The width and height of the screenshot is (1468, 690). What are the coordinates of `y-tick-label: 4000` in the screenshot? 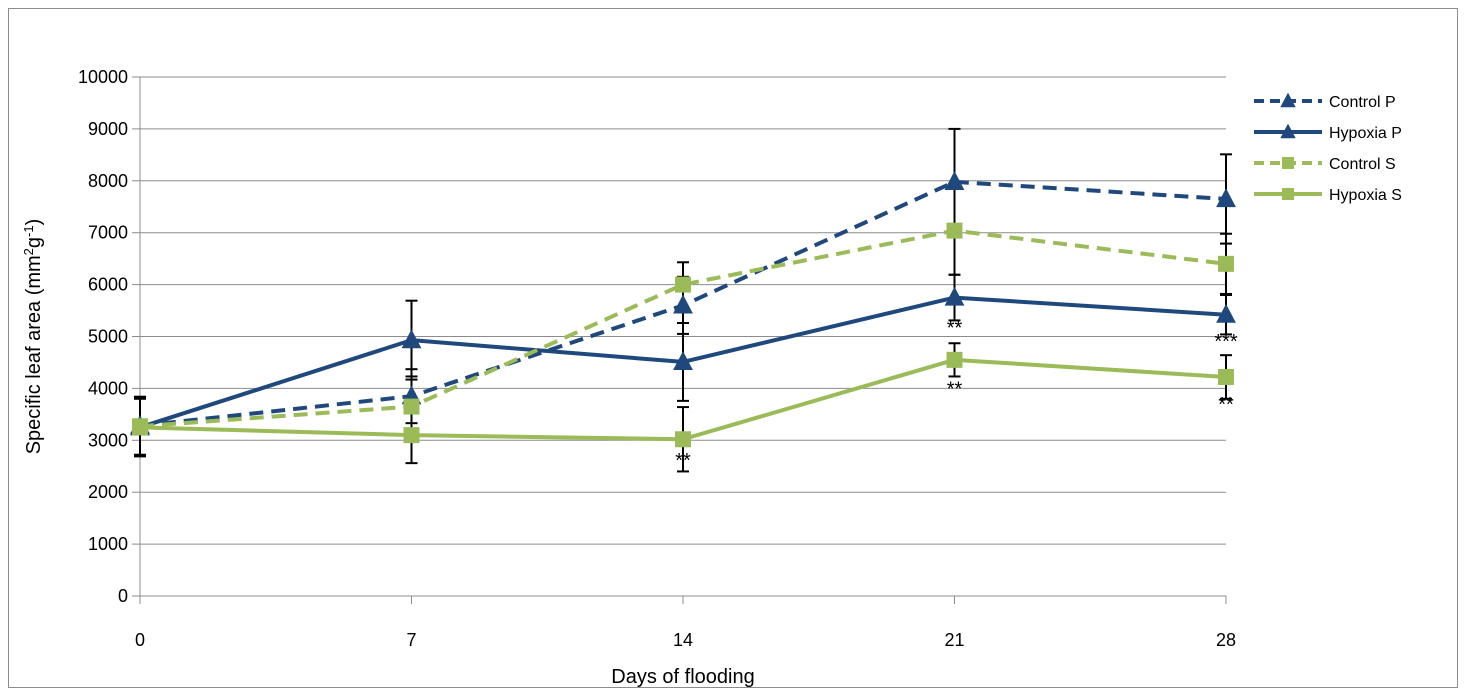 It's located at (108, 388).